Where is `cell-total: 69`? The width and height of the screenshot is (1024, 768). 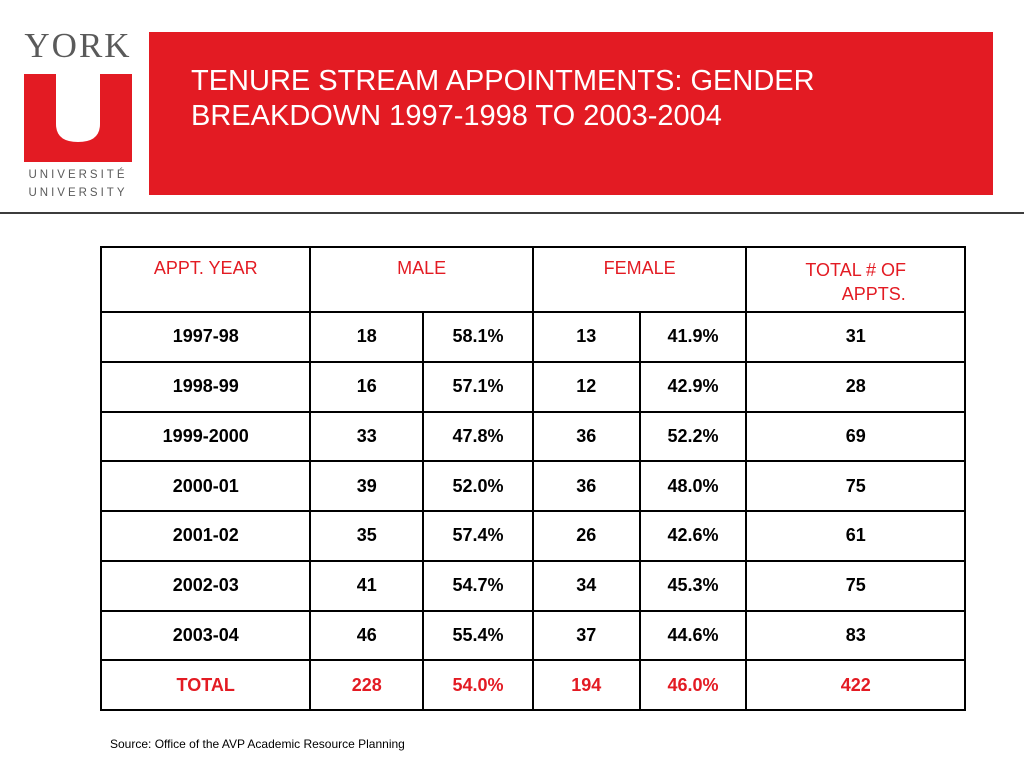
cell-total: 69 is located at coordinates (855, 436).